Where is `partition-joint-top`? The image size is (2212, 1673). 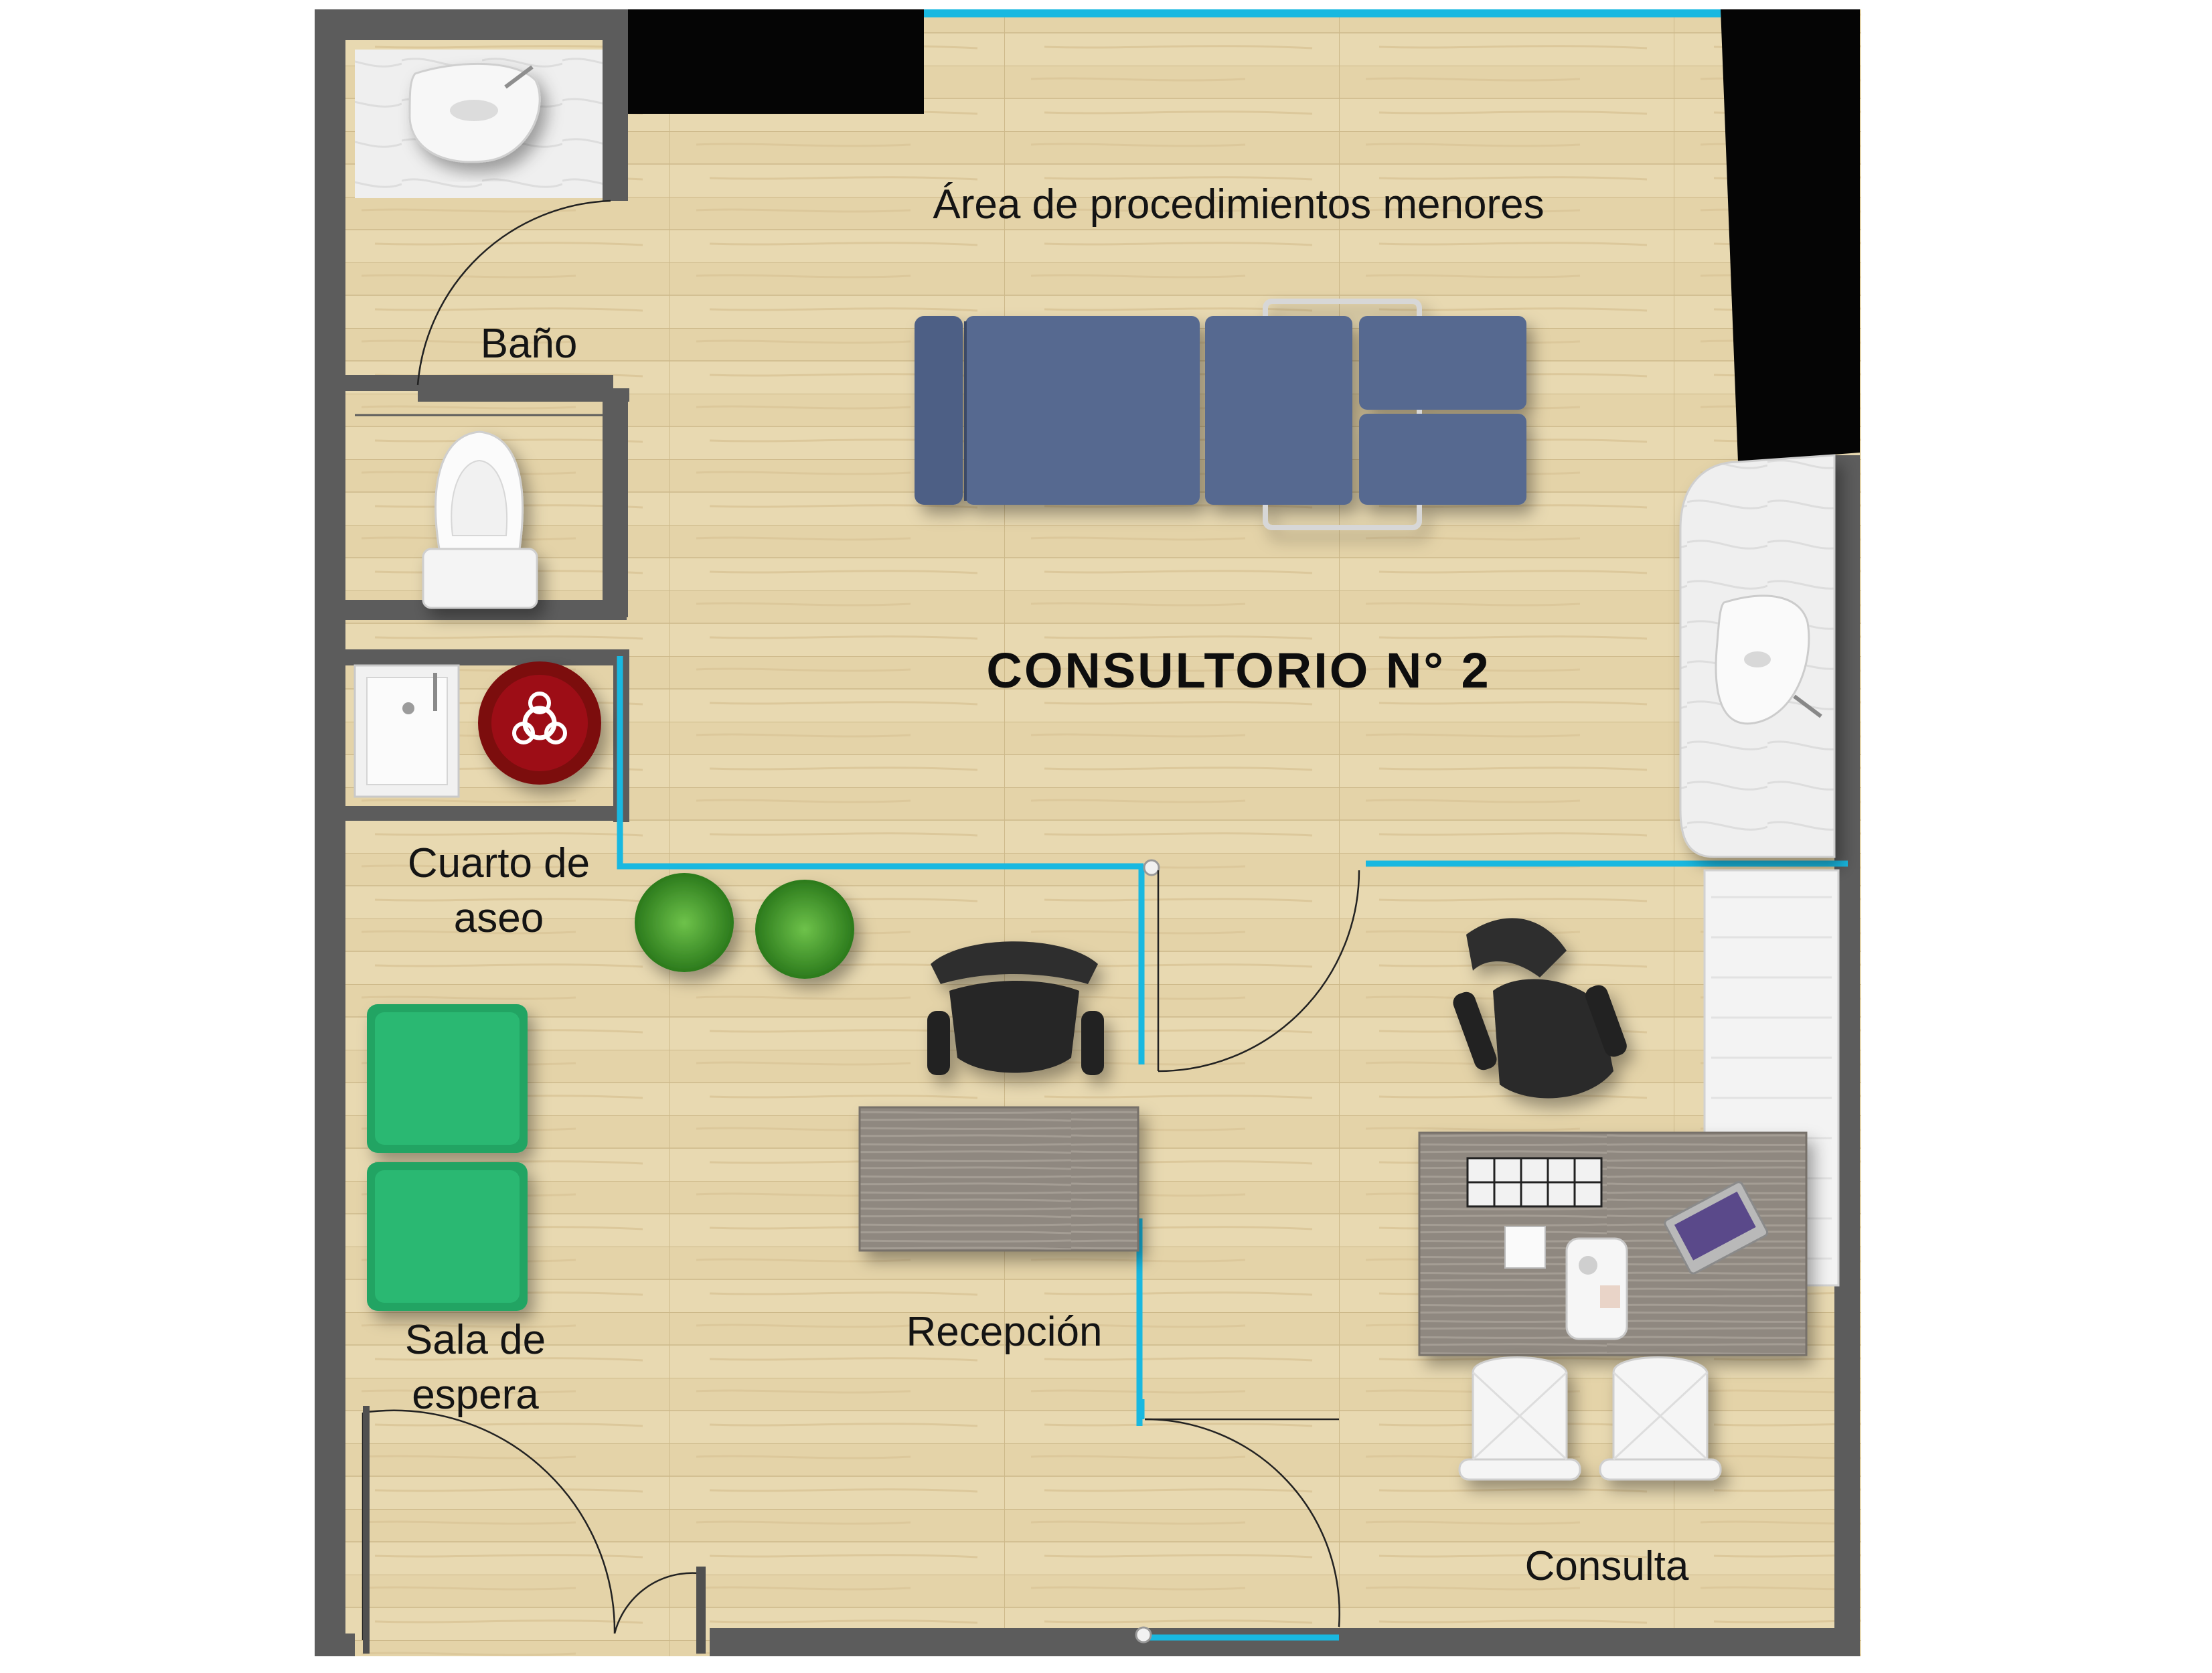
partition-joint-top is located at coordinates (1151, 867).